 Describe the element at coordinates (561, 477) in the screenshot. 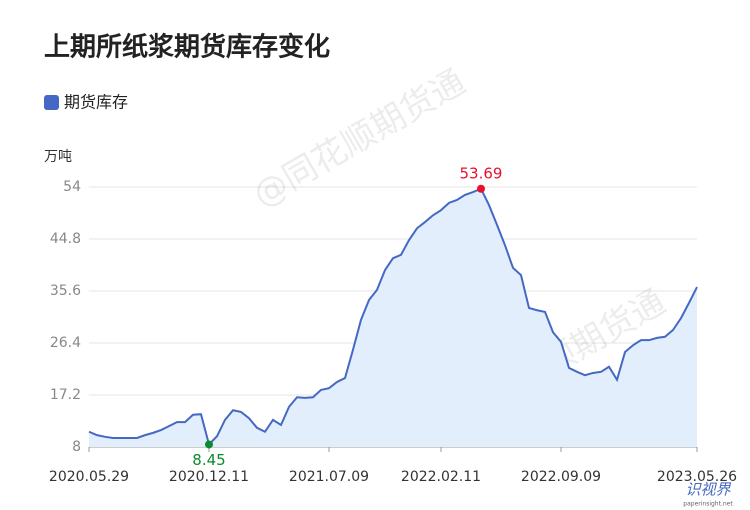

I see `x-tick-label: 2022.09.09` at that location.